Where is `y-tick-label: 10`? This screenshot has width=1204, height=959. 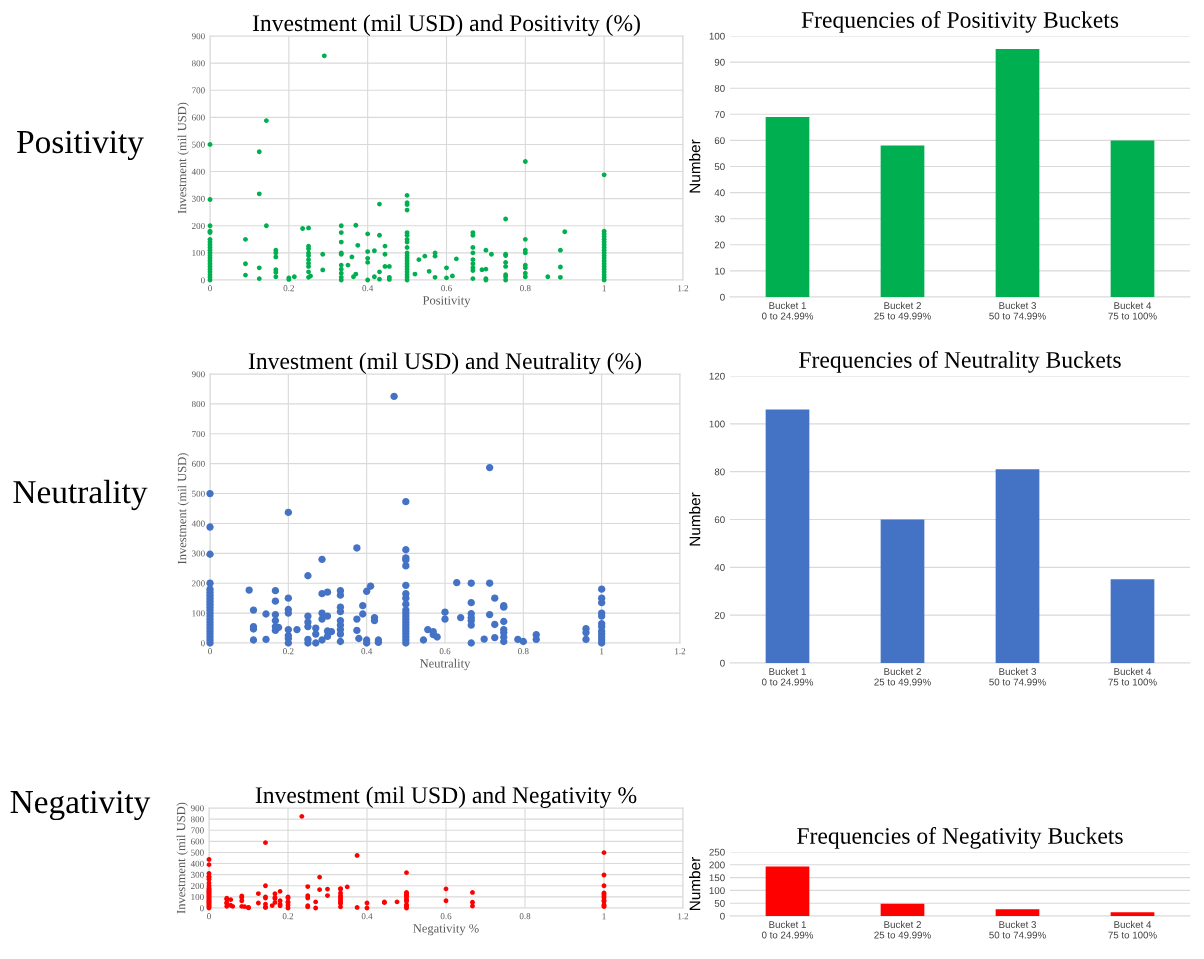 y-tick-label: 10 is located at coordinates (720, 271).